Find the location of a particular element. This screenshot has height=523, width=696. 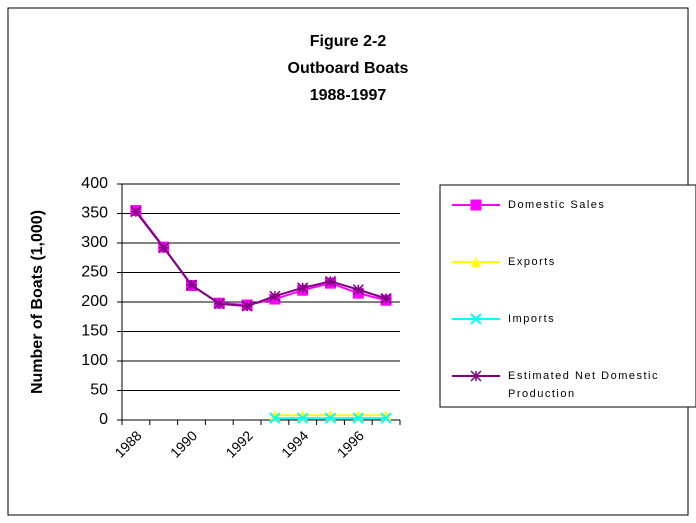

y-tick-label: 300 is located at coordinates (94, 242).